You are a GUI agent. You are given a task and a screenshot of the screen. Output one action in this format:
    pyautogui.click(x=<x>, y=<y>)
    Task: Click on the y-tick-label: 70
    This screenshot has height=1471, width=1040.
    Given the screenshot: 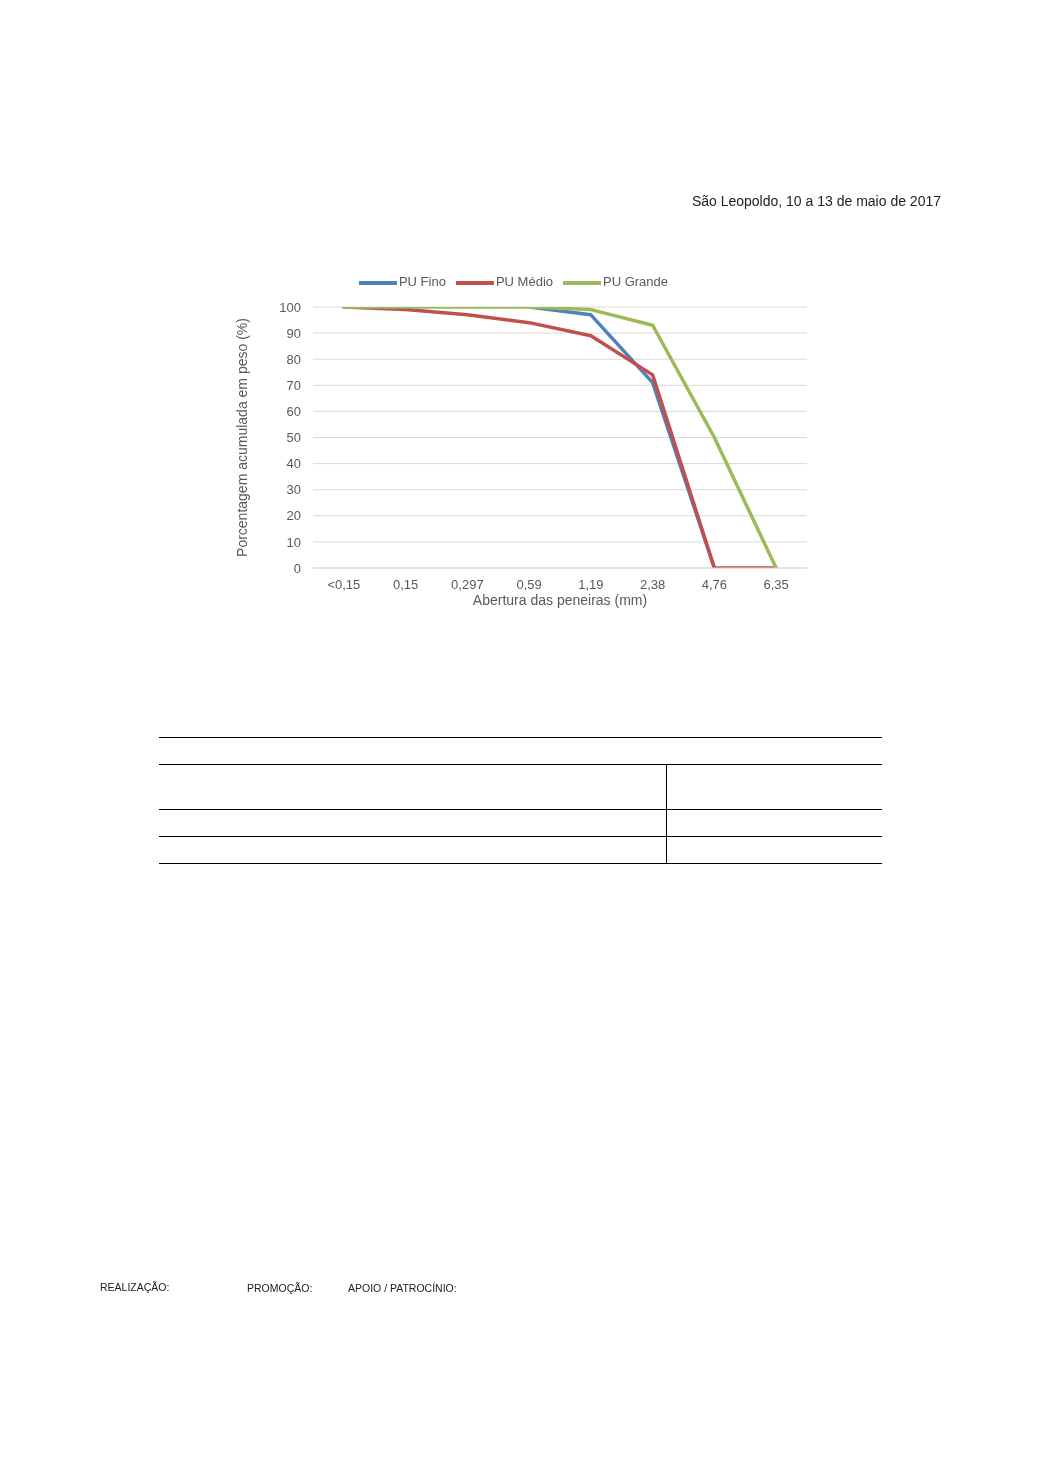 What is the action you would take?
    pyautogui.click(x=293, y=385)
    